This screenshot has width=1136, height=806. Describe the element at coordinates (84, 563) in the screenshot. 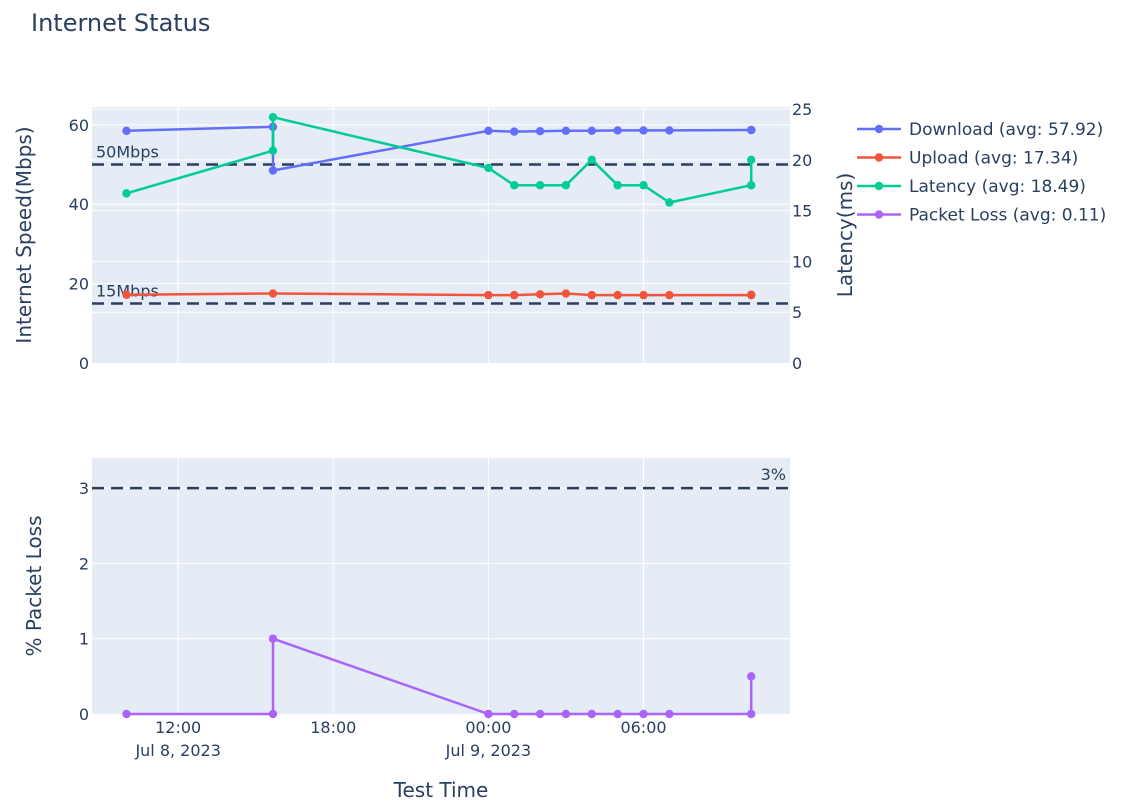

I see `packet-loss-y-tick-label: 2` at that location.